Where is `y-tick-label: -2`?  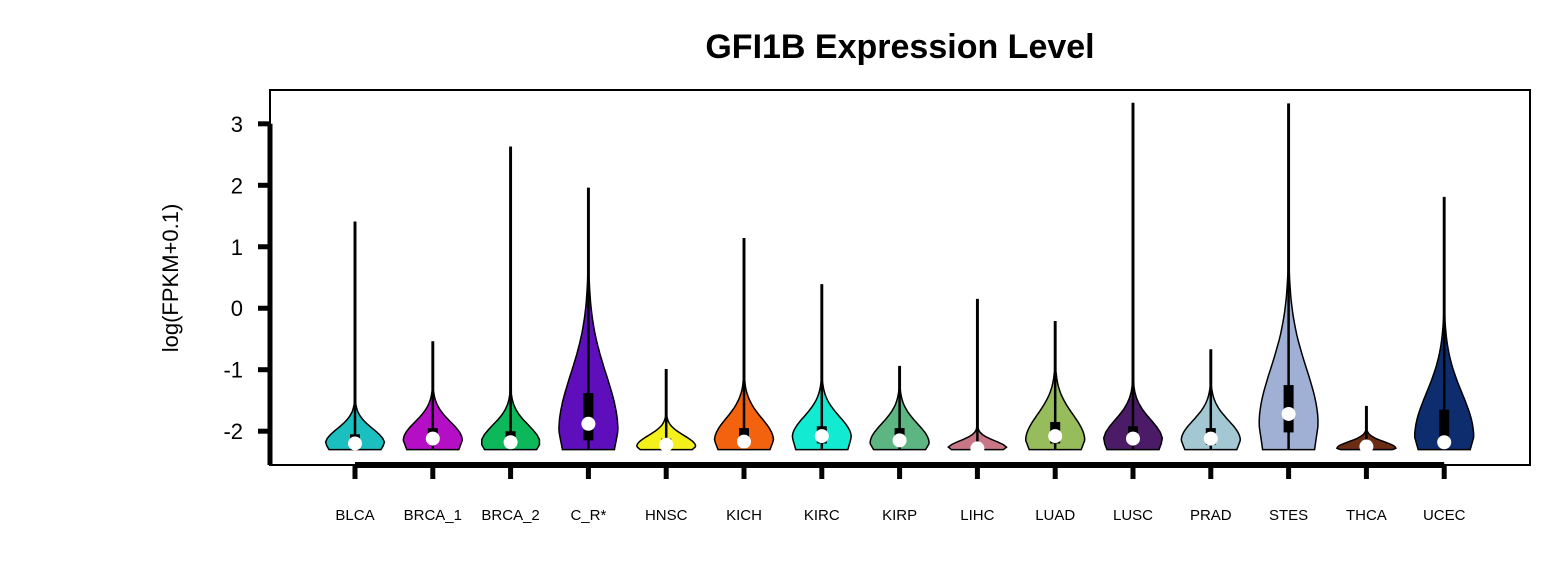 y-tick-label: -2 is located at coordinates (233, 431).